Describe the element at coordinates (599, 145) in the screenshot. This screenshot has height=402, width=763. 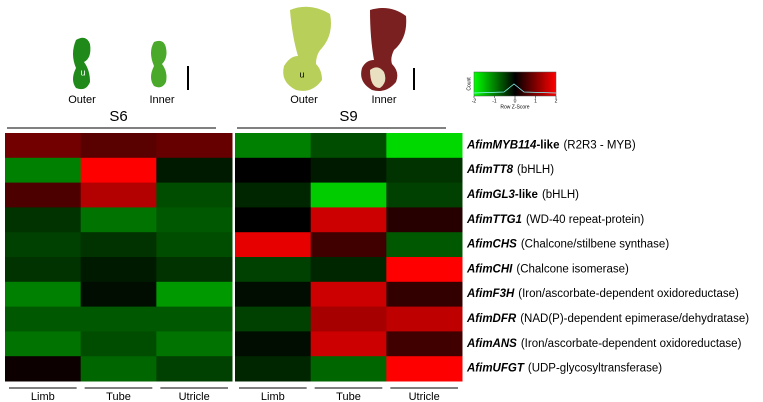
I see `gene-description: (R2R3 - MYB)` at that location.